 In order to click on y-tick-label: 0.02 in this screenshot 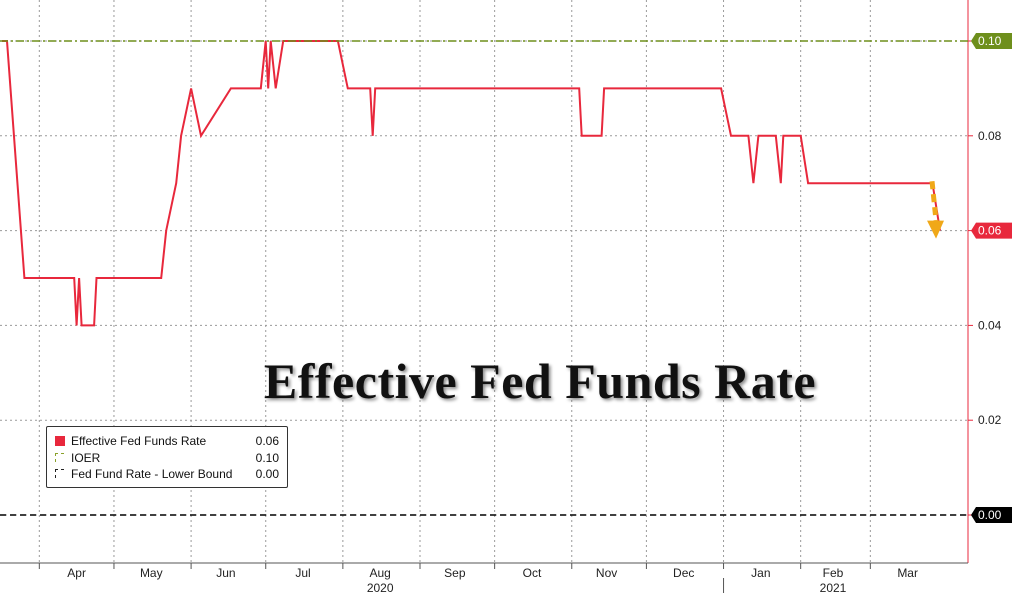, I will do `click(990, 420)`.